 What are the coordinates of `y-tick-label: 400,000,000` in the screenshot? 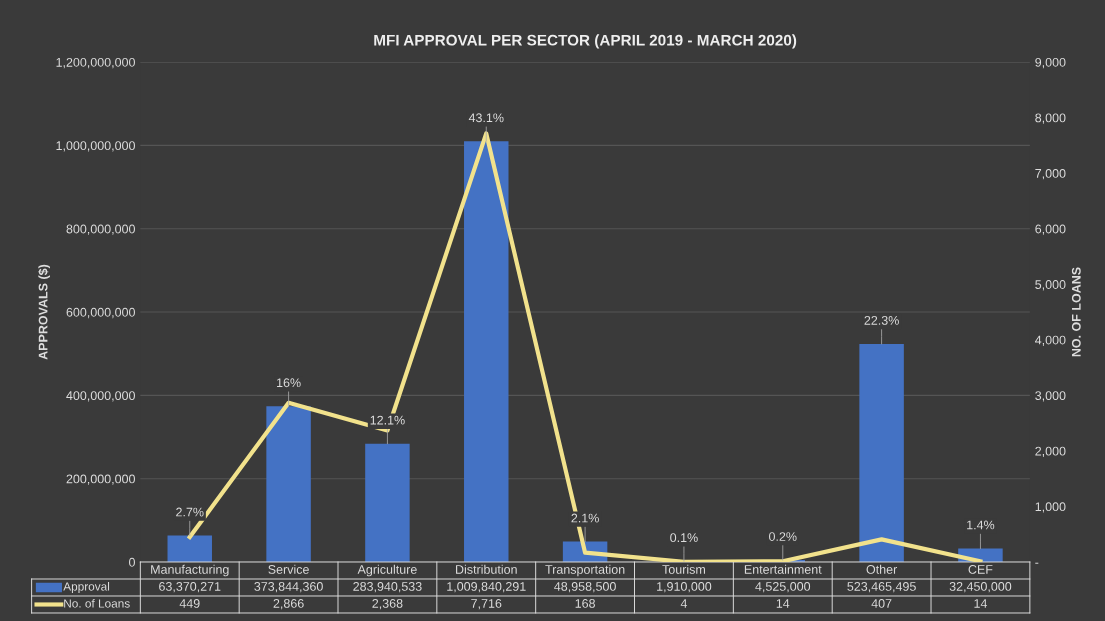 It's located at (100, 396).